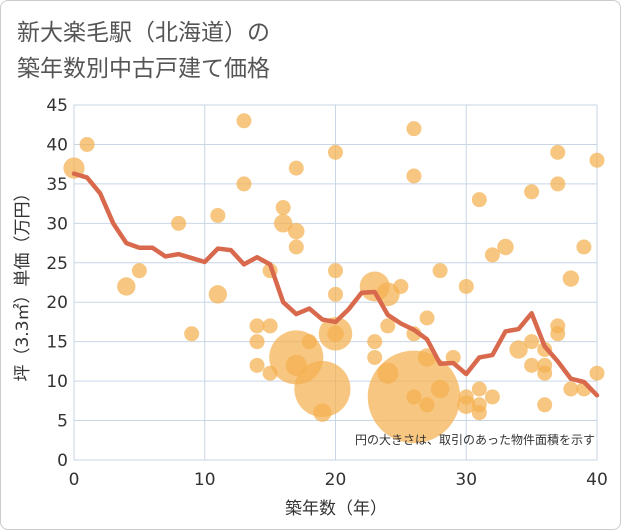 The height and width of the screenshot is (530, 621). Describe the element at coordinates (466, 480) in the screenshot. I see `x-tick-label: 30` at that location.